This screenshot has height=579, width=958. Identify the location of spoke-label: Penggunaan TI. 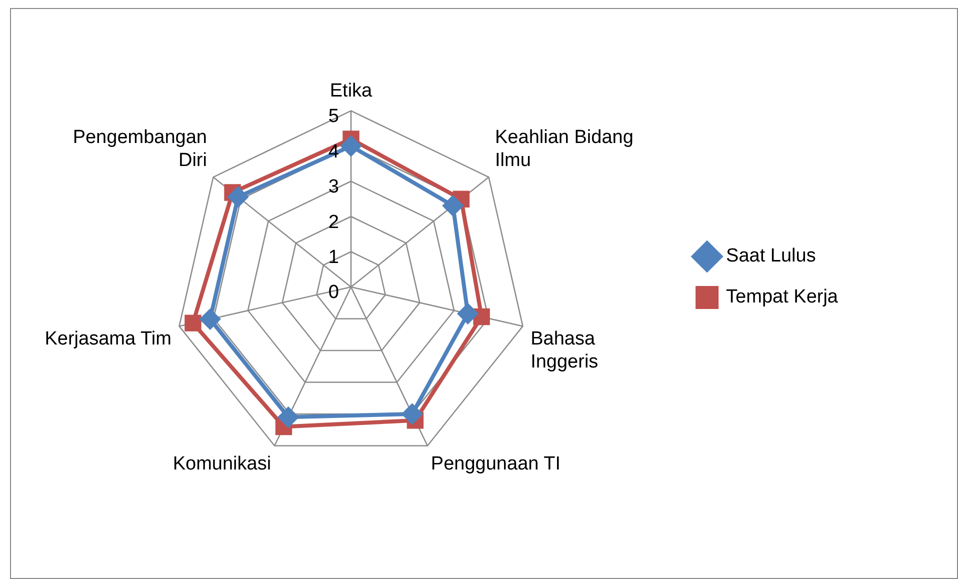
(495, 464).